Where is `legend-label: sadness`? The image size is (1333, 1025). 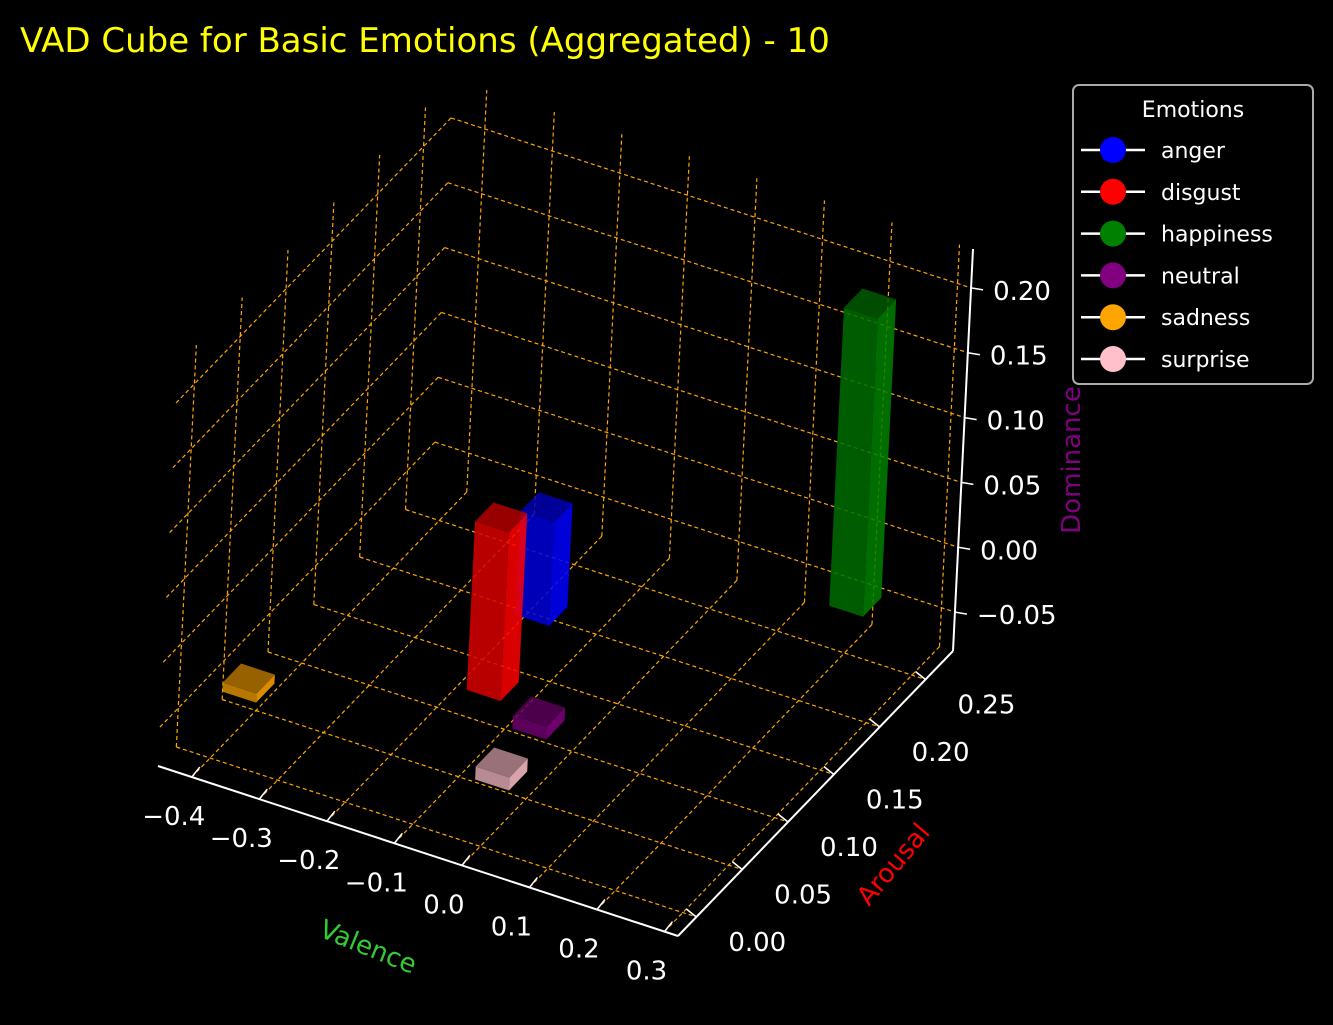
legend-label: sadness is located at coordinates (1205, 318).